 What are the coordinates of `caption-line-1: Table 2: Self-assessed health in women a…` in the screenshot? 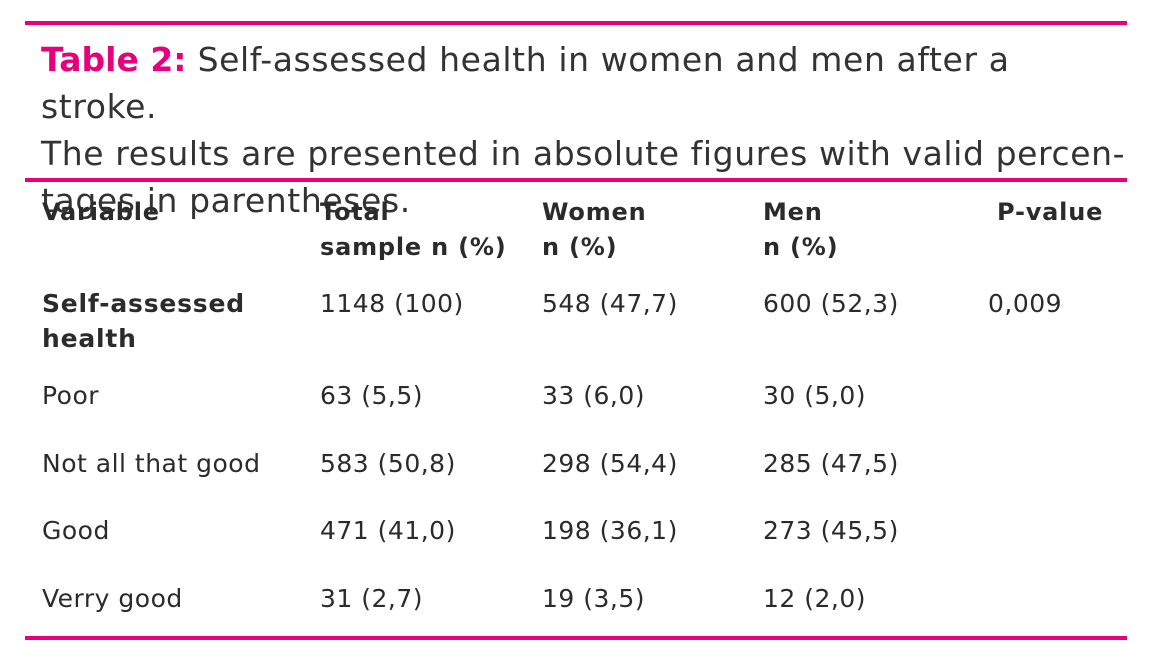 It's located at (586, 83).